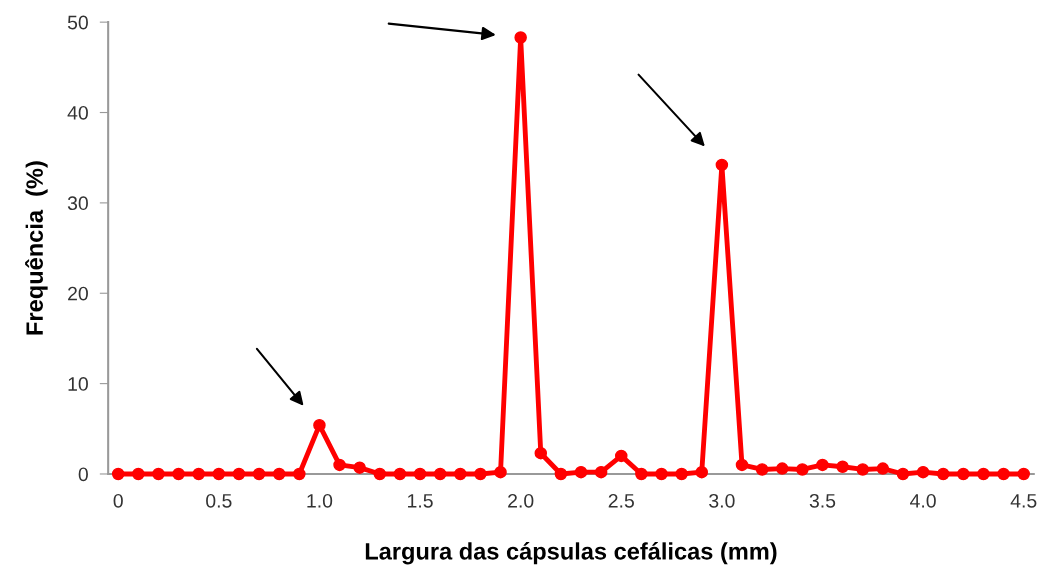  What do you see at coordinates (822, 500) in the screenshot?
I see `x-tick-label: 3.5` at bounding box center [822, 500].